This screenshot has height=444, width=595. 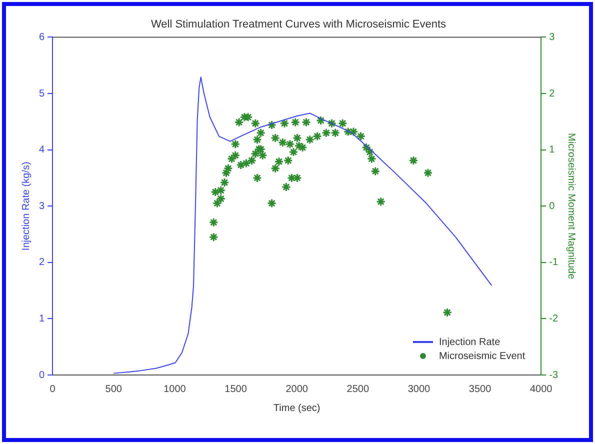 What do you see at coordinates (553, 262) in the screenshot?
I see `y2-tick-label: -1` at bounding box center [553, 262].